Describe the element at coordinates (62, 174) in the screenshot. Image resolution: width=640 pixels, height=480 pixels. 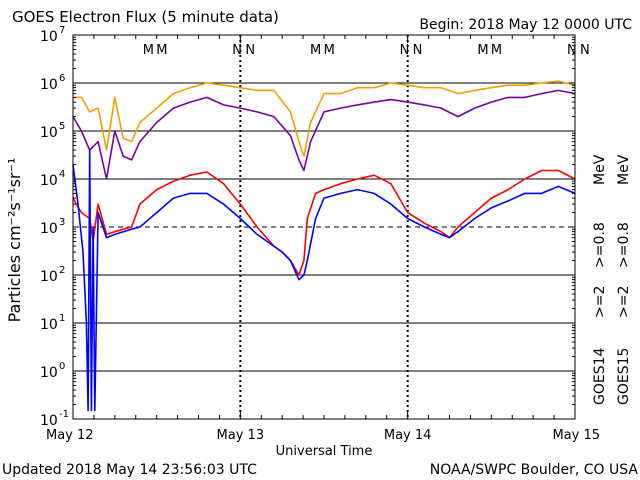
I see `y-tick-exponent-5: 4` at that location.